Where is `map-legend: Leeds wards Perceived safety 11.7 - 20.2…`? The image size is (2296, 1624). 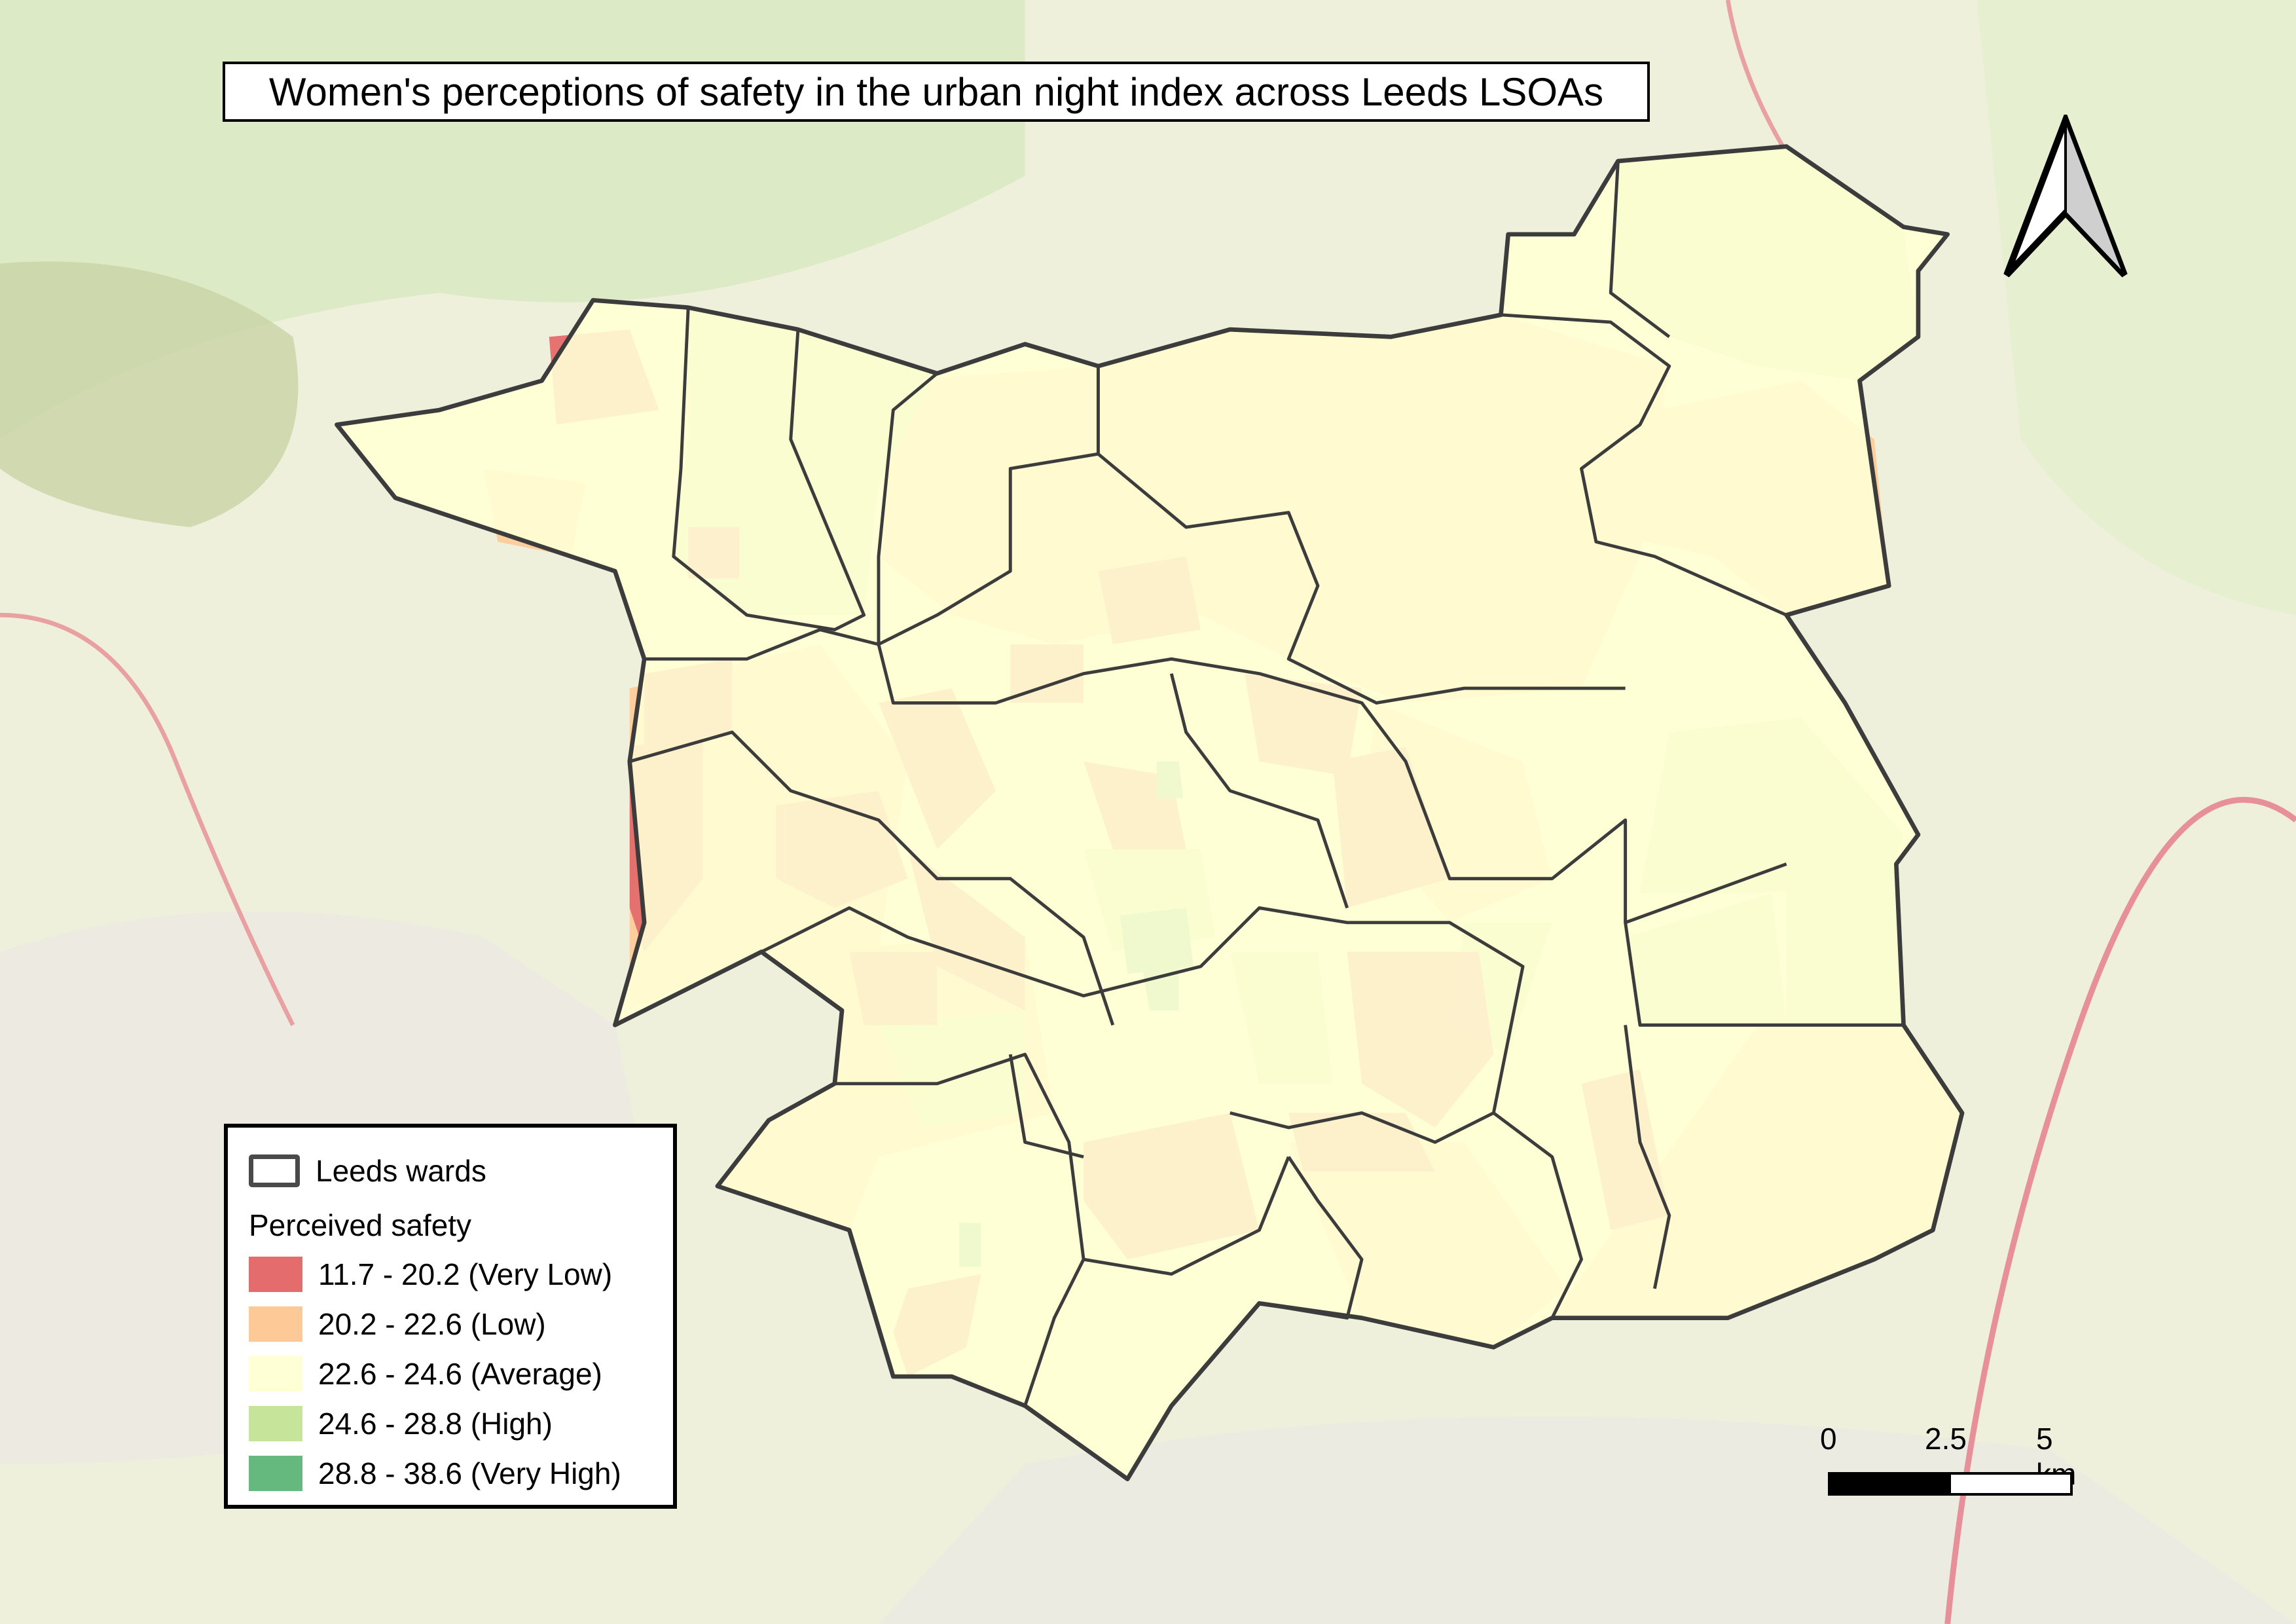 map-legend: Leeds wards Perceived safety 11.7 - 20.2… is located at coordinates (450, 1316).